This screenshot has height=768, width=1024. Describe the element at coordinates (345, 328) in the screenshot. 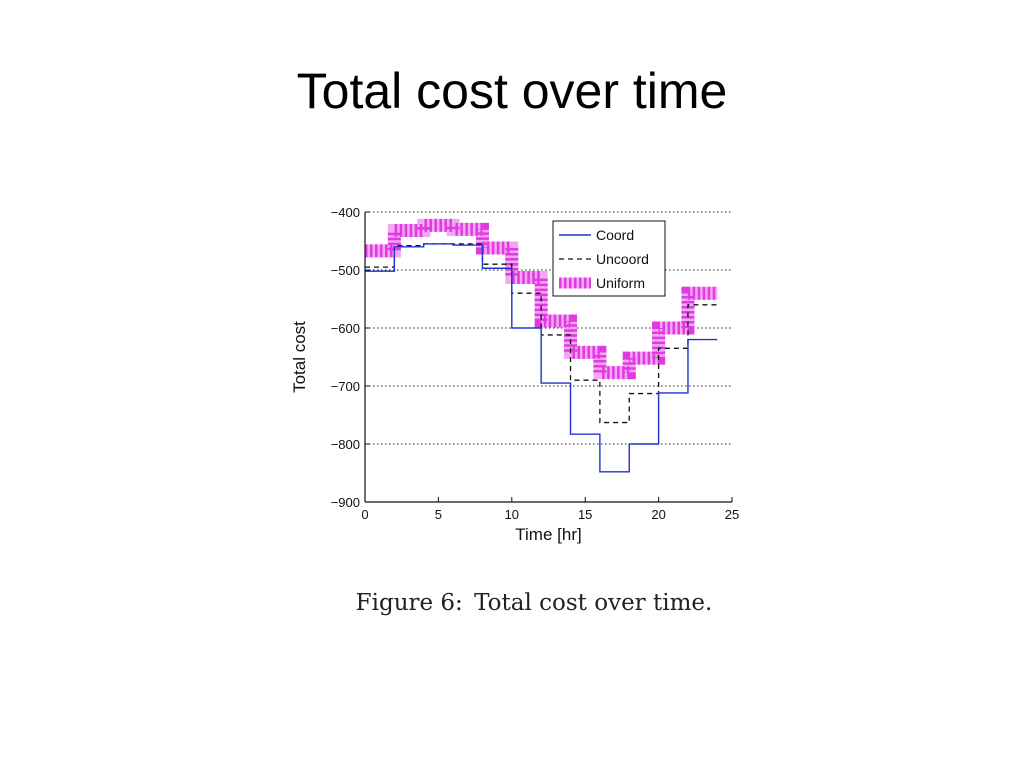

I see `y-tick-label: −600` at that location.